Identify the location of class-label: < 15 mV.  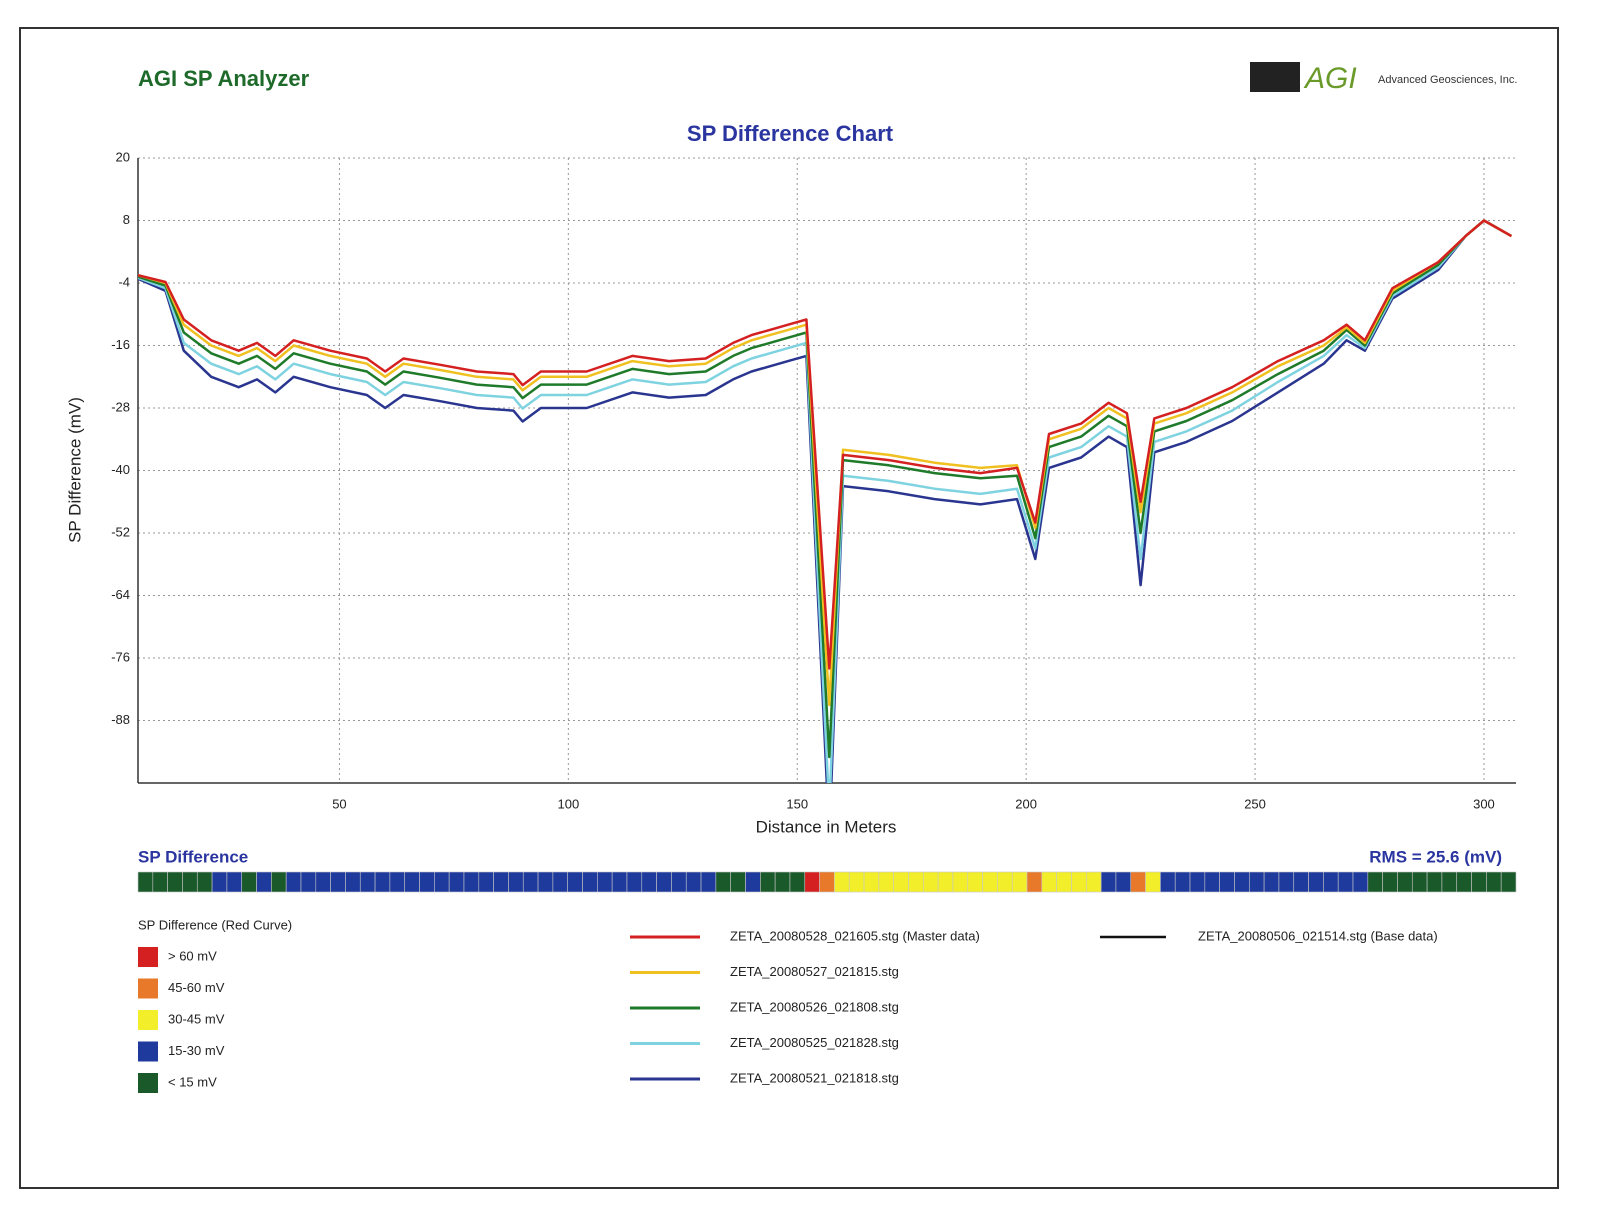
(192, 1081).